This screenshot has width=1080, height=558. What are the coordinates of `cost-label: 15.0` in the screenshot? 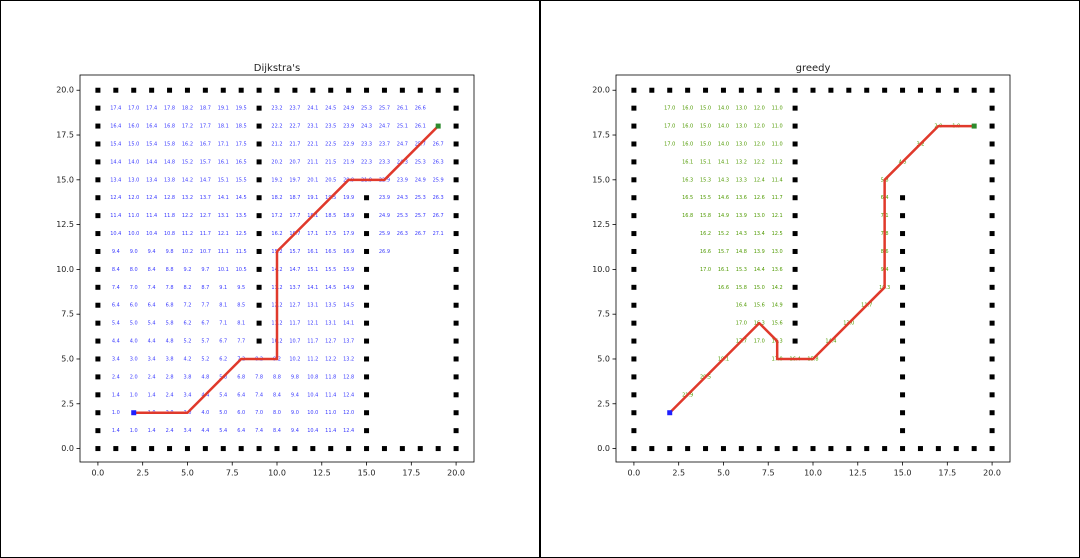 It's located at (705, 127).